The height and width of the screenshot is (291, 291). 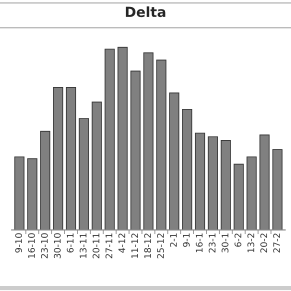 What do you see at coordinates (212, 243) in the screenshot?
I see `x-tick-label: 23-1` at bounding box center [212, 243].